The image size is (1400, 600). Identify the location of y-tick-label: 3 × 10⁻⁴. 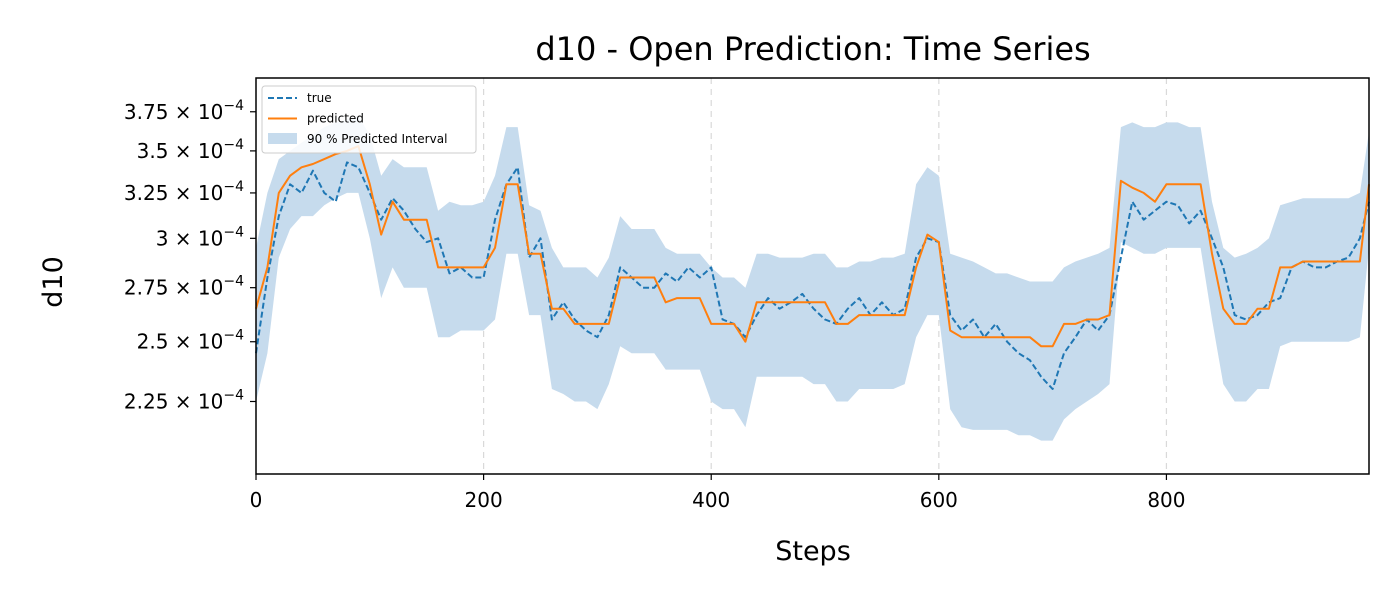
(200, 237).